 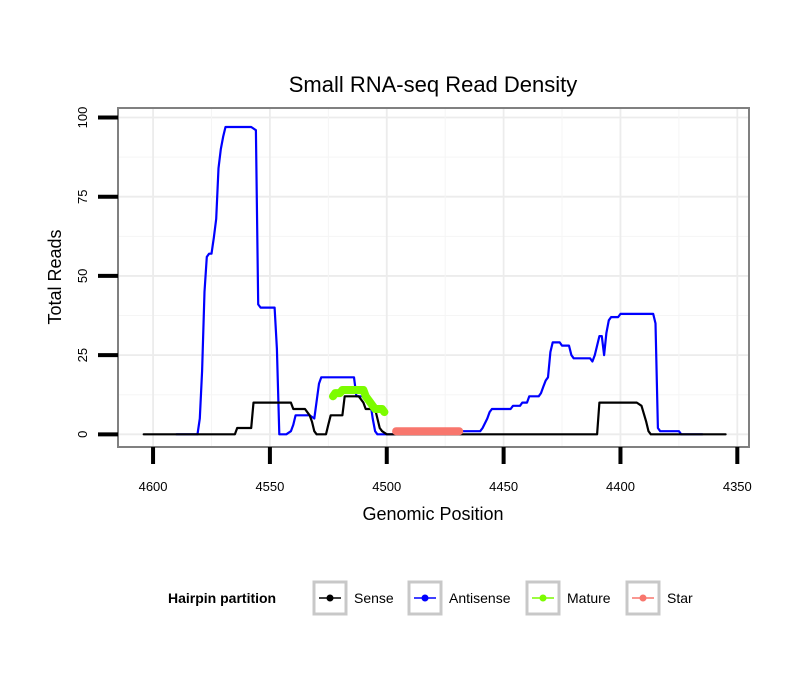 I want to click on x-tick-label: 4550, so click(x=269, y=486).